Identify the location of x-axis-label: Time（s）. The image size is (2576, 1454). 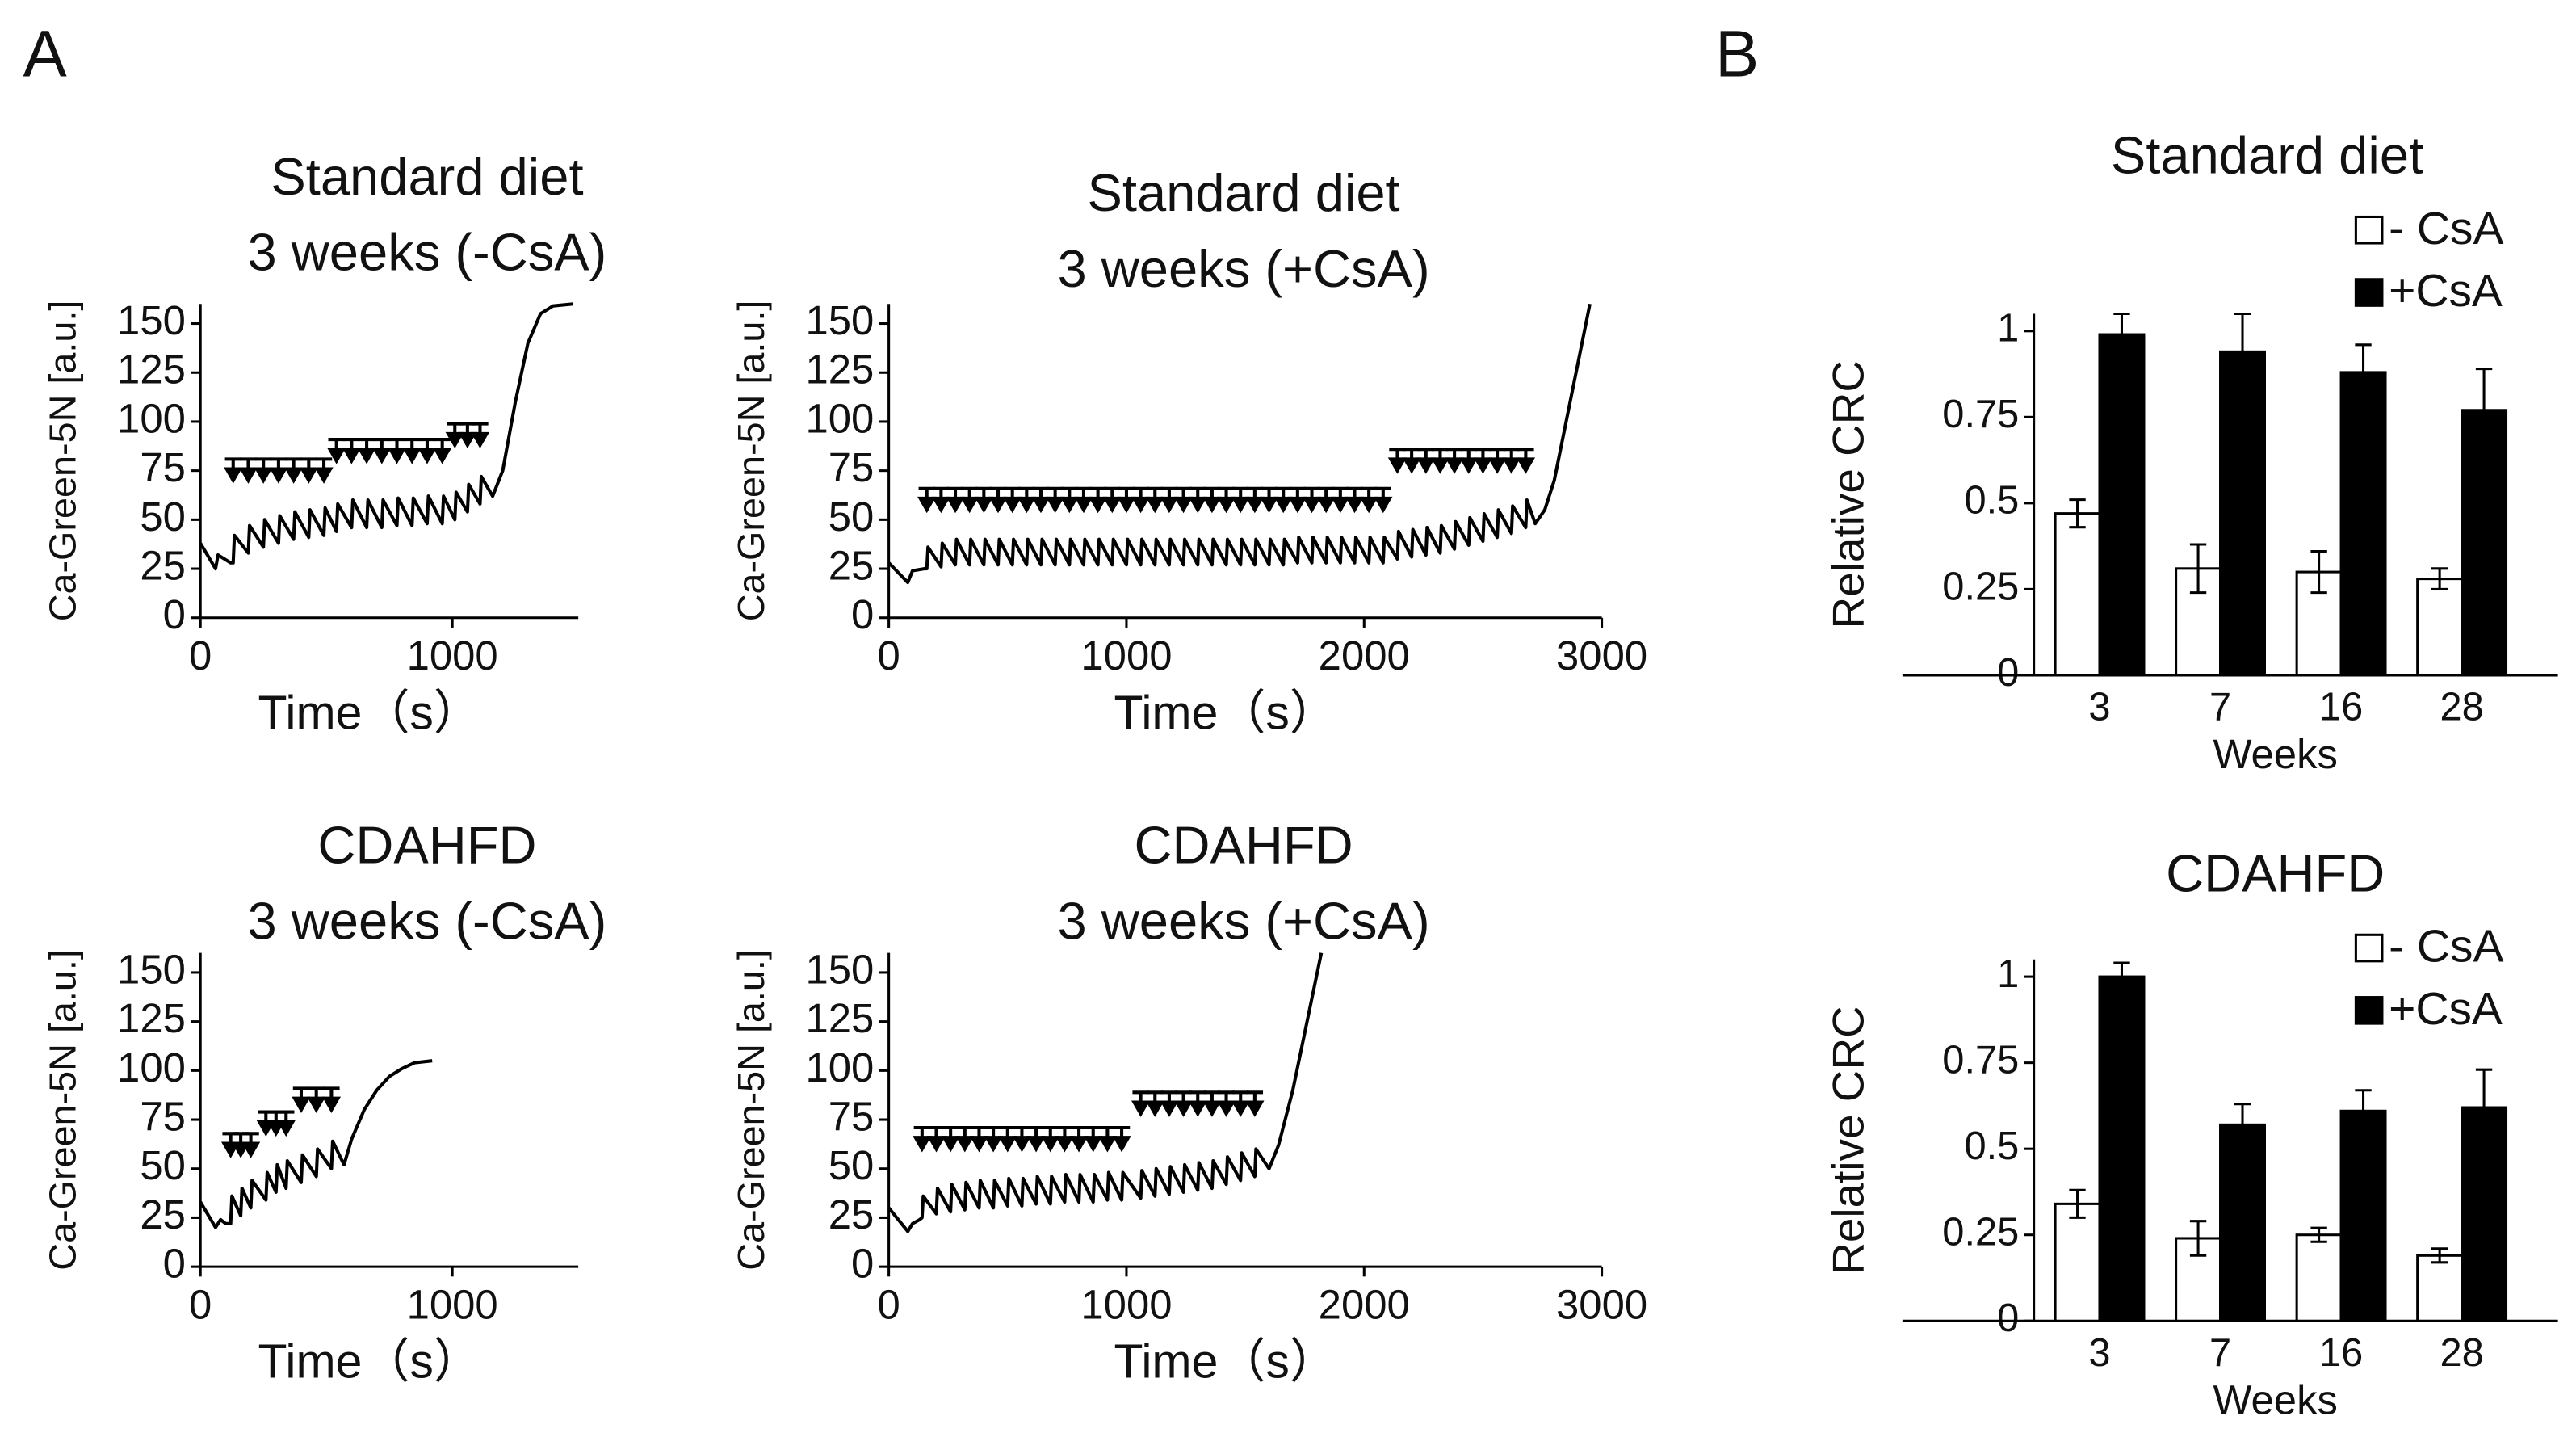
(1225, 1362).